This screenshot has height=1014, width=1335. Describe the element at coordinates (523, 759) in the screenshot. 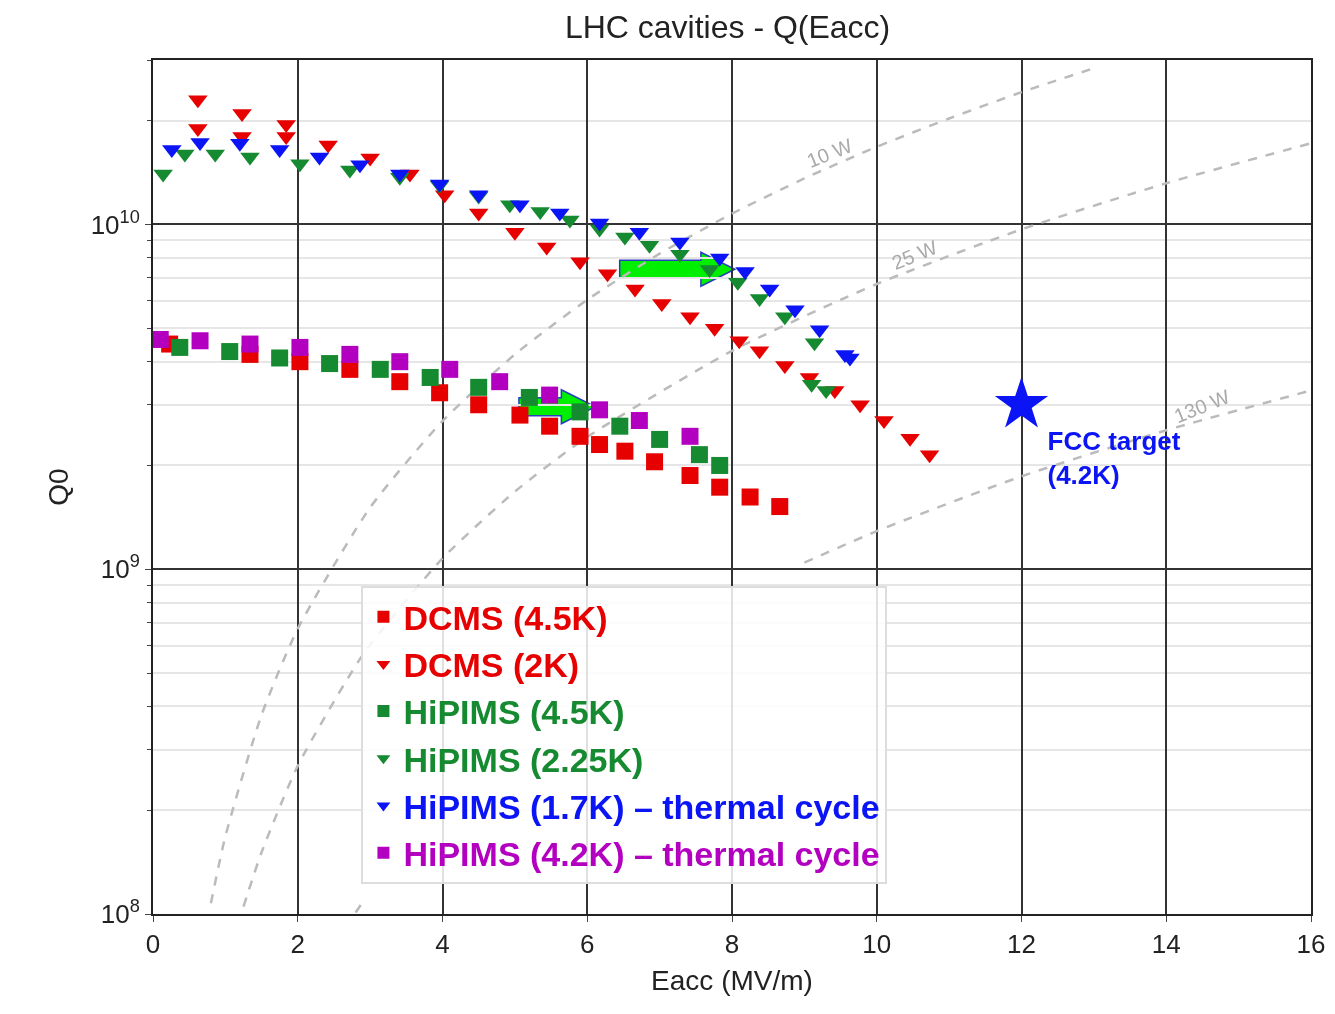

I see `legend-label: HiPIMS (2.25K)` at that location.